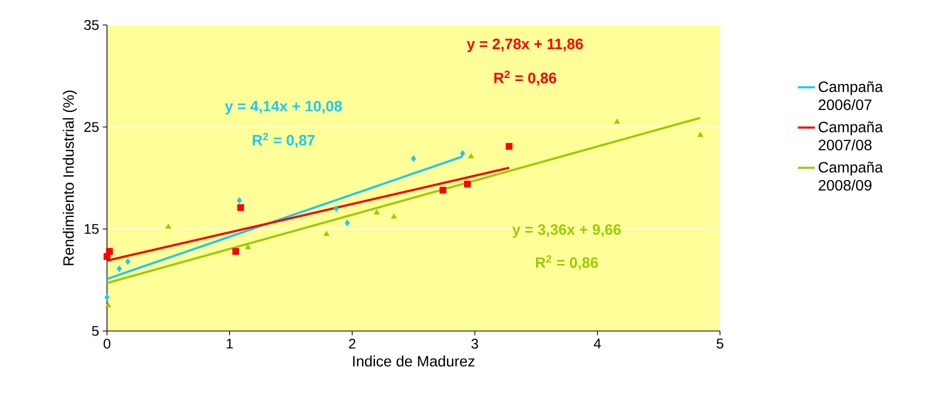  I want to click on y-axis-title: Rendimiento Industrial (%), so click(69, 178).